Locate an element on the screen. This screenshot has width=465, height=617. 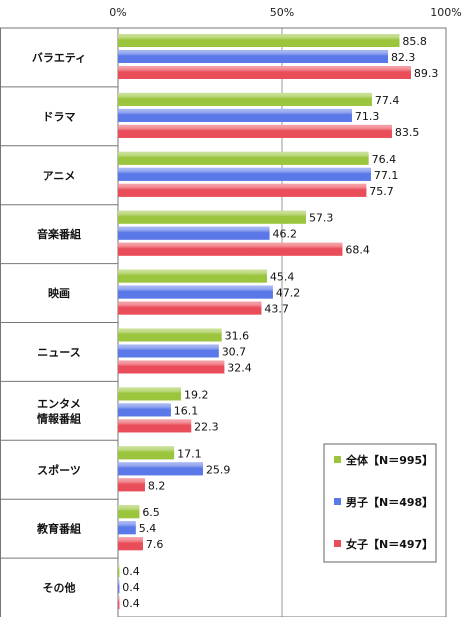
category-label: 音楽番組 is located at coordinates (59, 234).